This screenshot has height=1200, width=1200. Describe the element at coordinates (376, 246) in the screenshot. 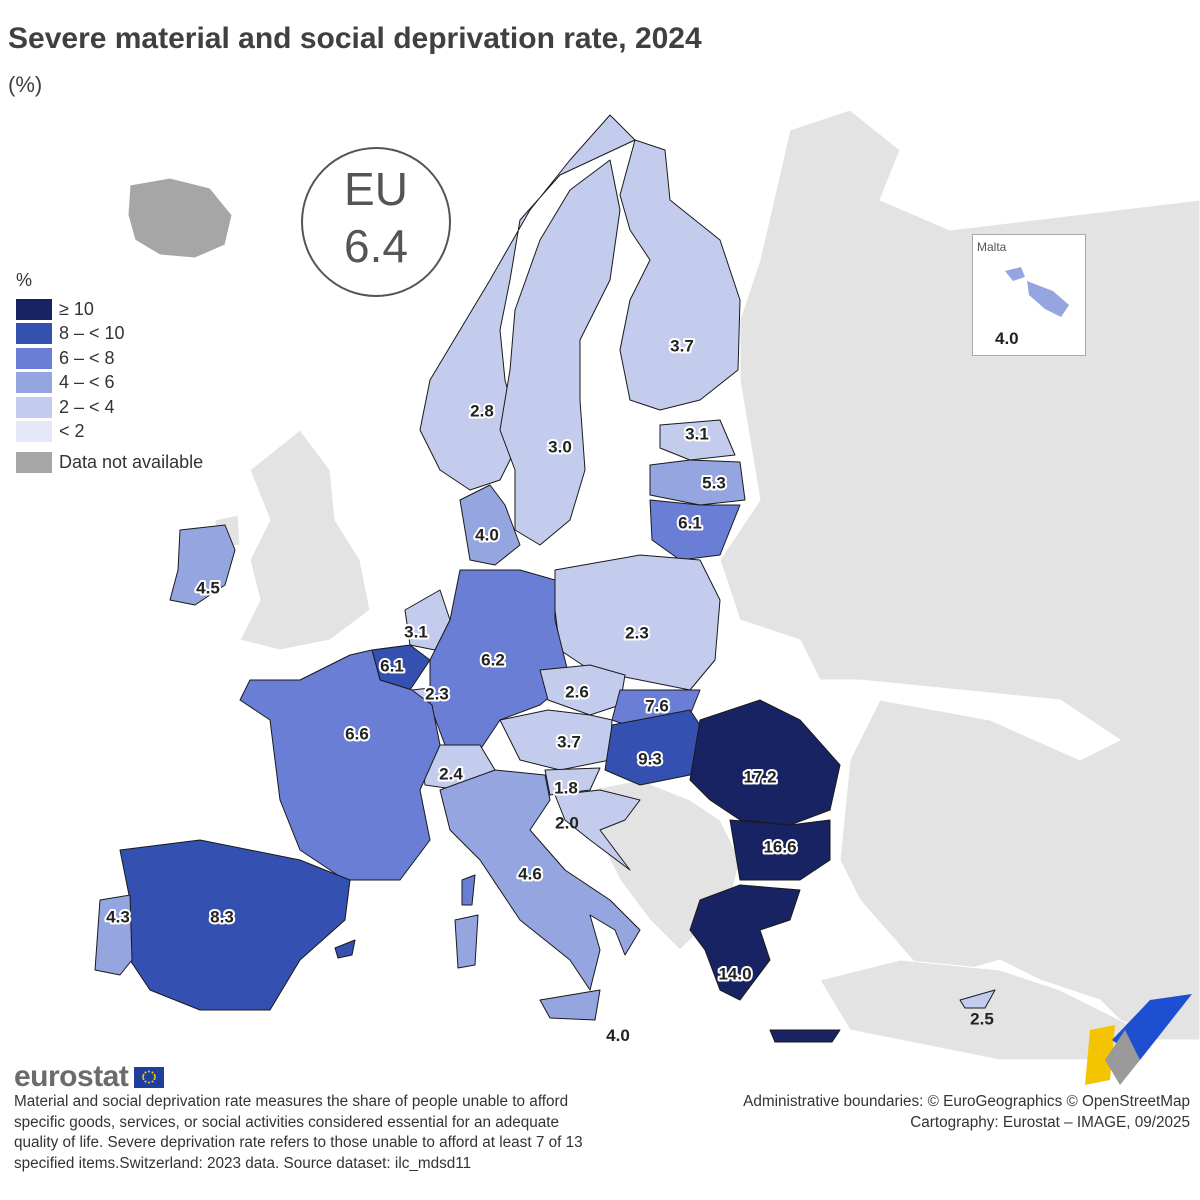

I see `eu-badge-line2: 6.4` at that location.